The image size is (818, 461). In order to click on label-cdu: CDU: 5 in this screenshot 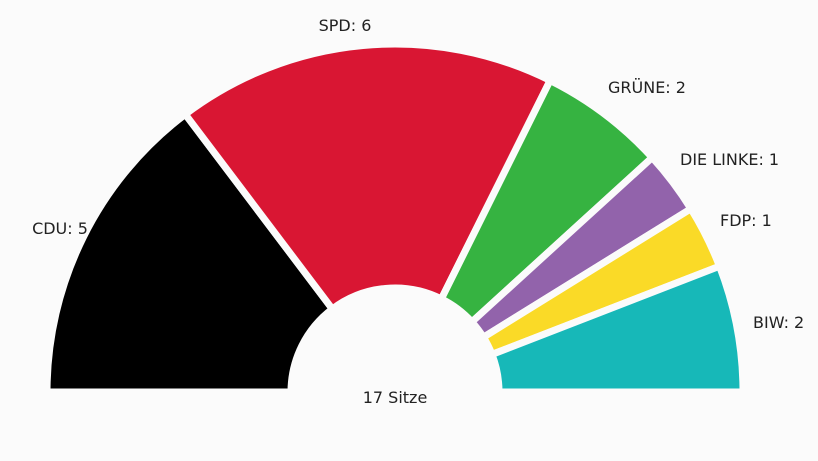, I will do `click(60, 228)`.